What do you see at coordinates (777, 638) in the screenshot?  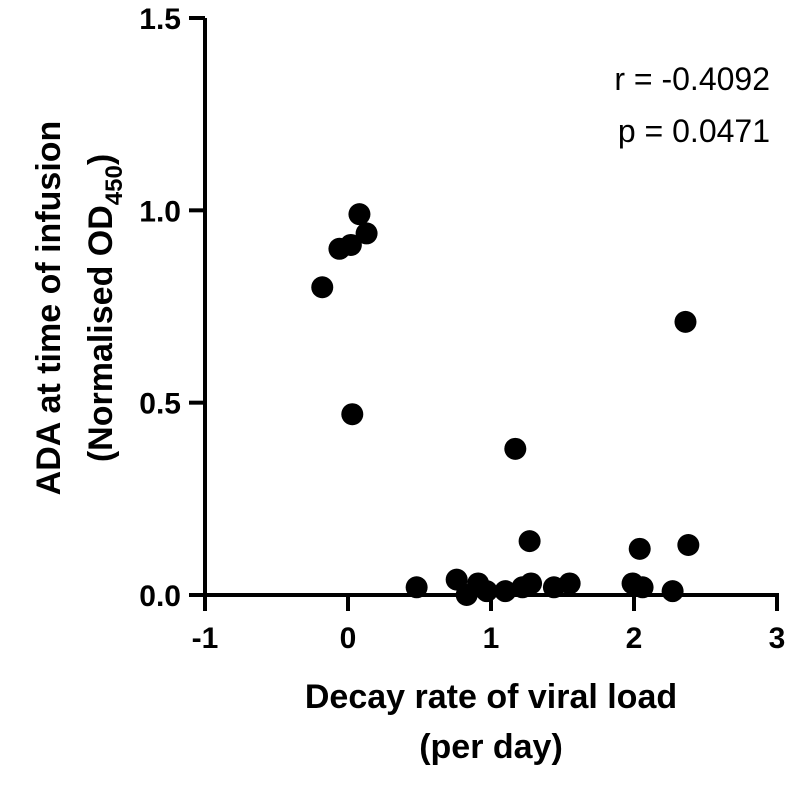 I see `x-tick-label: 3` at bounding box center [777, 638].